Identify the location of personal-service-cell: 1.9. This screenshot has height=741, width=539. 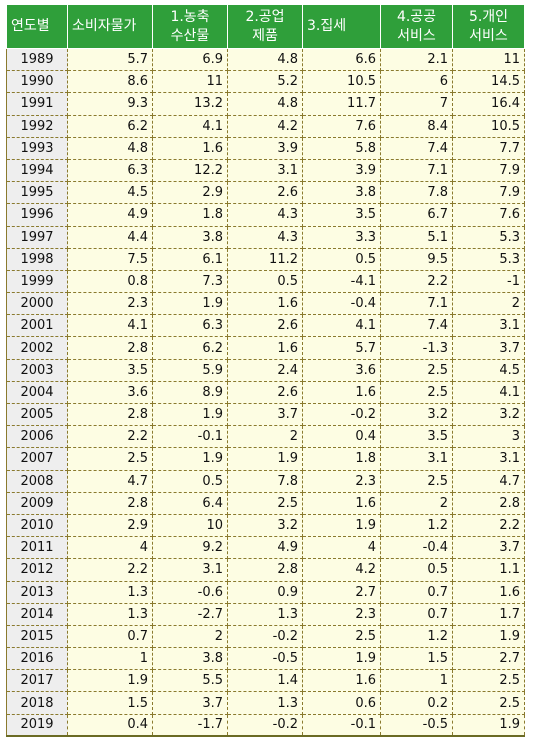
(488, 725).